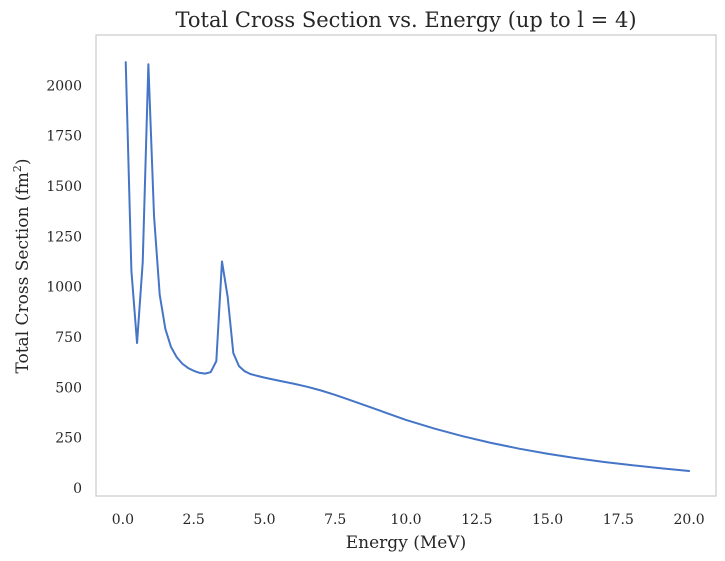 This screenshot has width=725, height=561. Describe the element at coordinates (618, 520) in the screenshot. I see `x-tick-label: 17.5` at that location.